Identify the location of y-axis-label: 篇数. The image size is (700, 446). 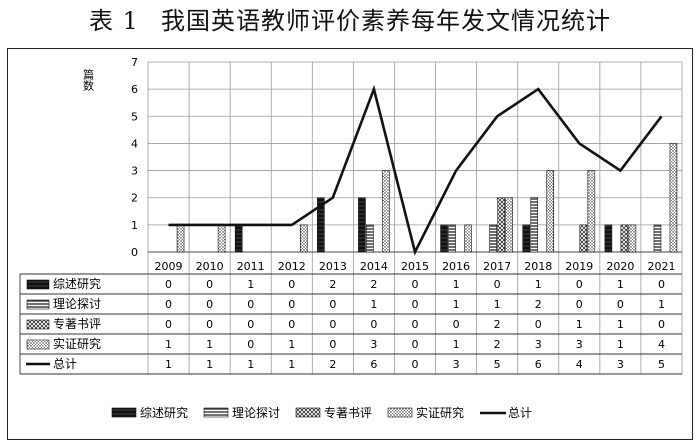
(88, 80).